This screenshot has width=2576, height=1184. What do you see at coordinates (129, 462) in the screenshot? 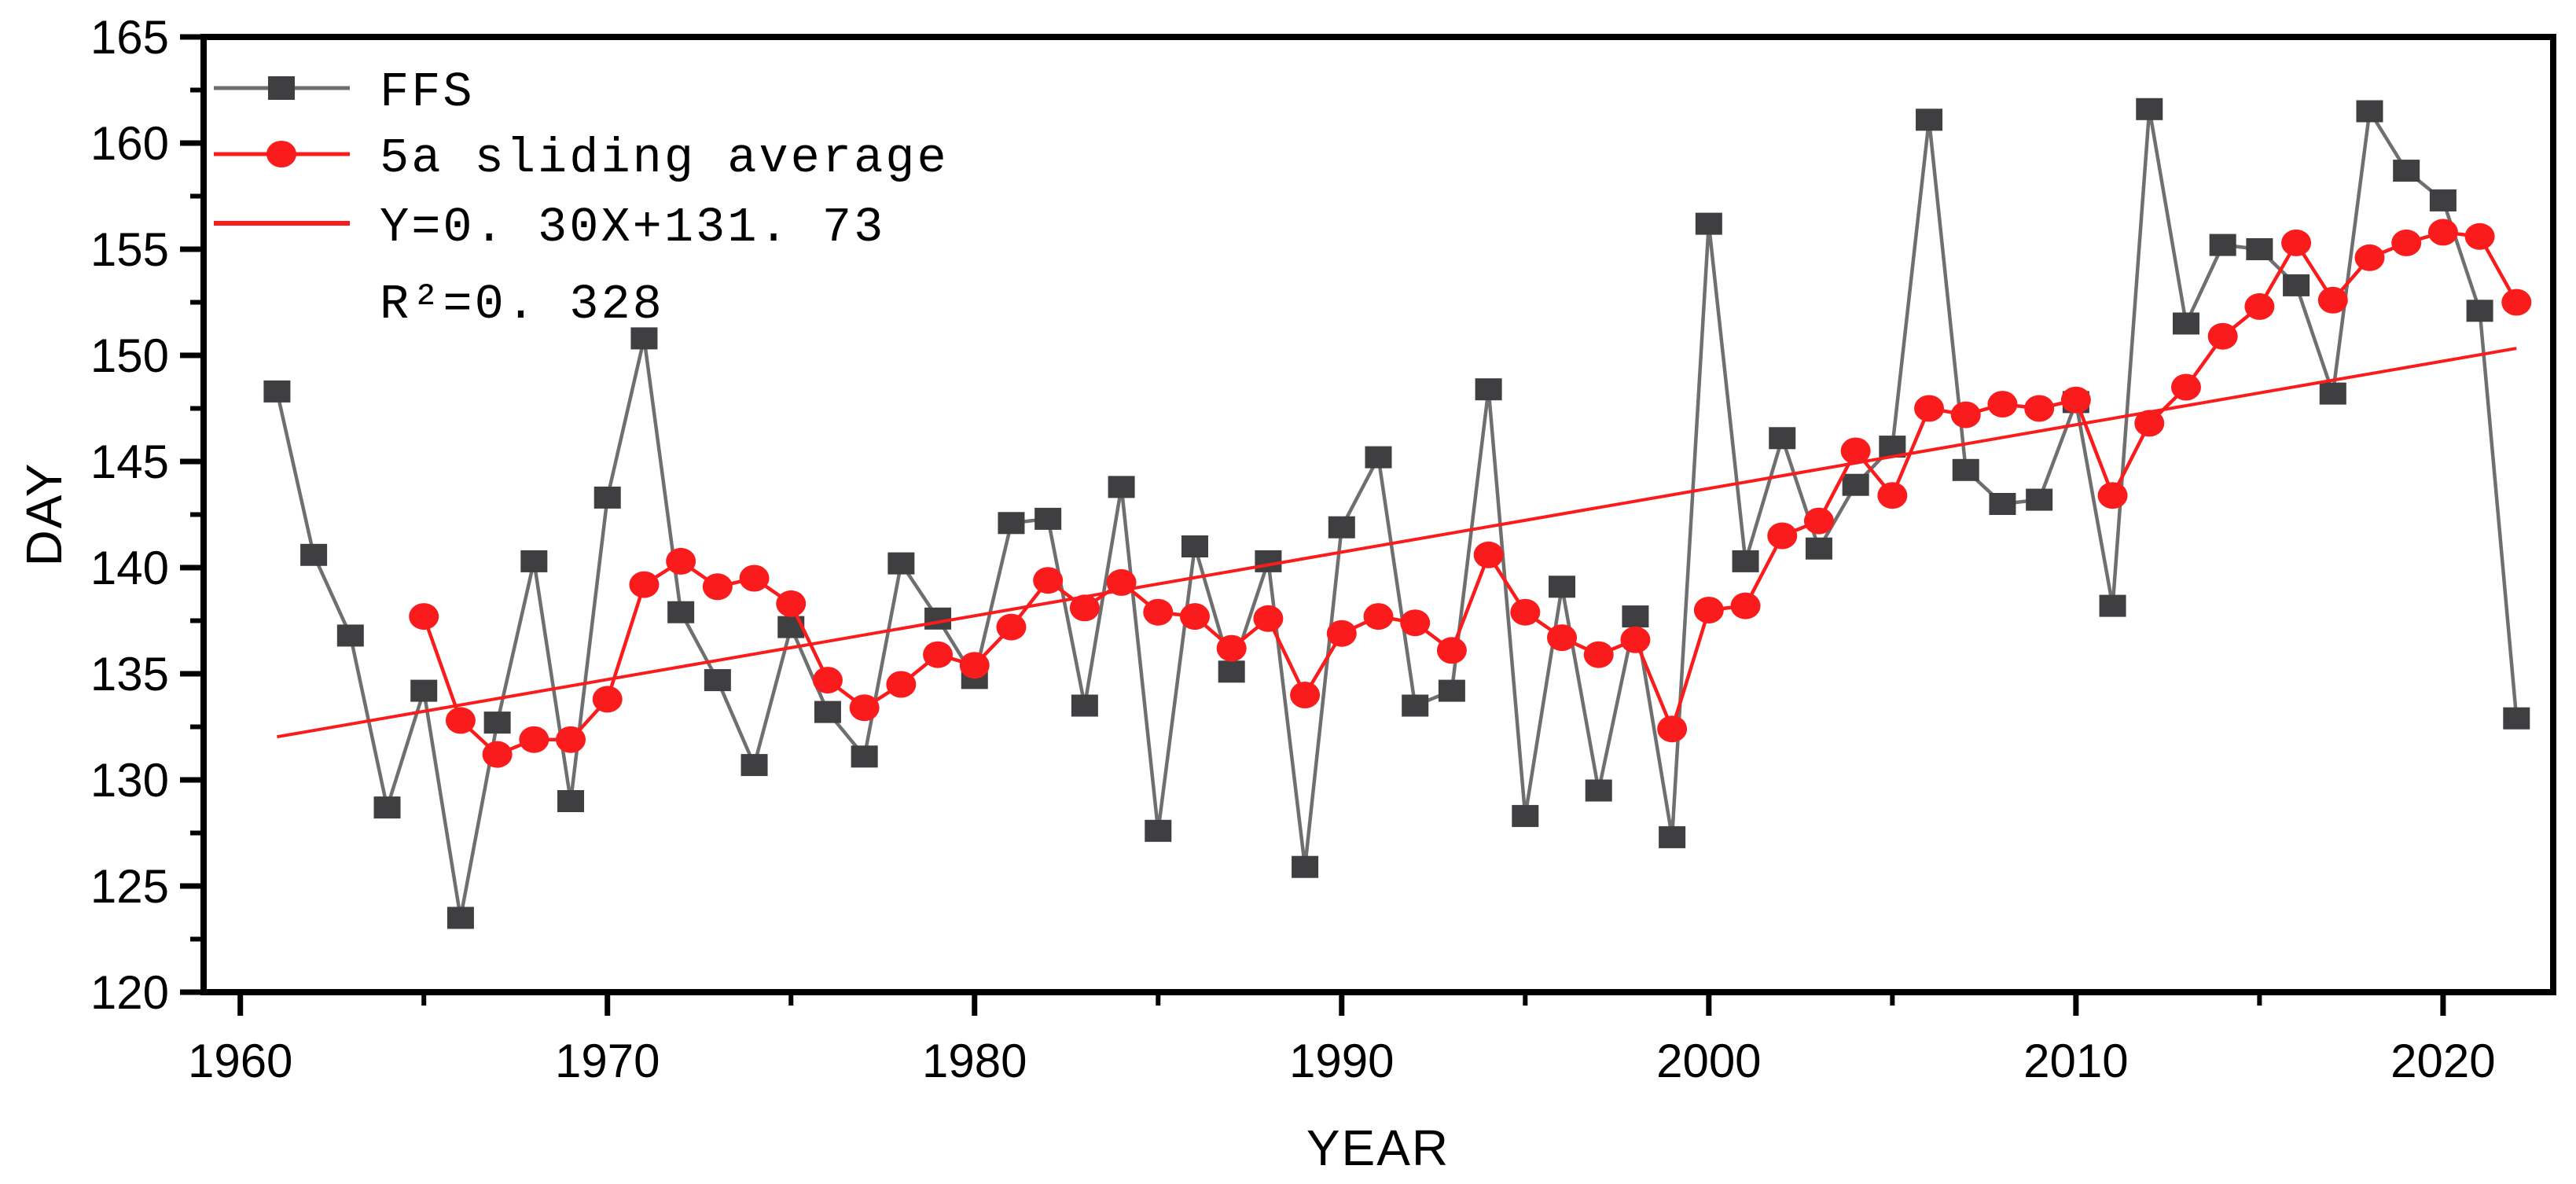
I see `y-tick-label: 145` at bounding box center [129, 462].